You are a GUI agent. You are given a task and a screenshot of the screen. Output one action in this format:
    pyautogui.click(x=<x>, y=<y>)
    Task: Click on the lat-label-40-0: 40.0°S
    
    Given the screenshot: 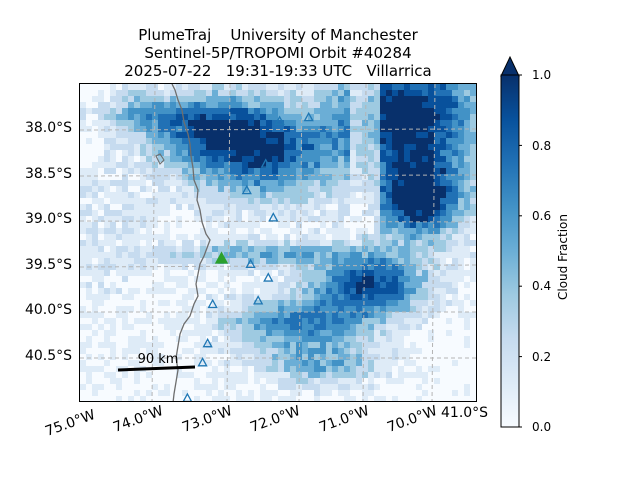 What is the action you would take?
    pyautogui.click(x=48, y=310)
    